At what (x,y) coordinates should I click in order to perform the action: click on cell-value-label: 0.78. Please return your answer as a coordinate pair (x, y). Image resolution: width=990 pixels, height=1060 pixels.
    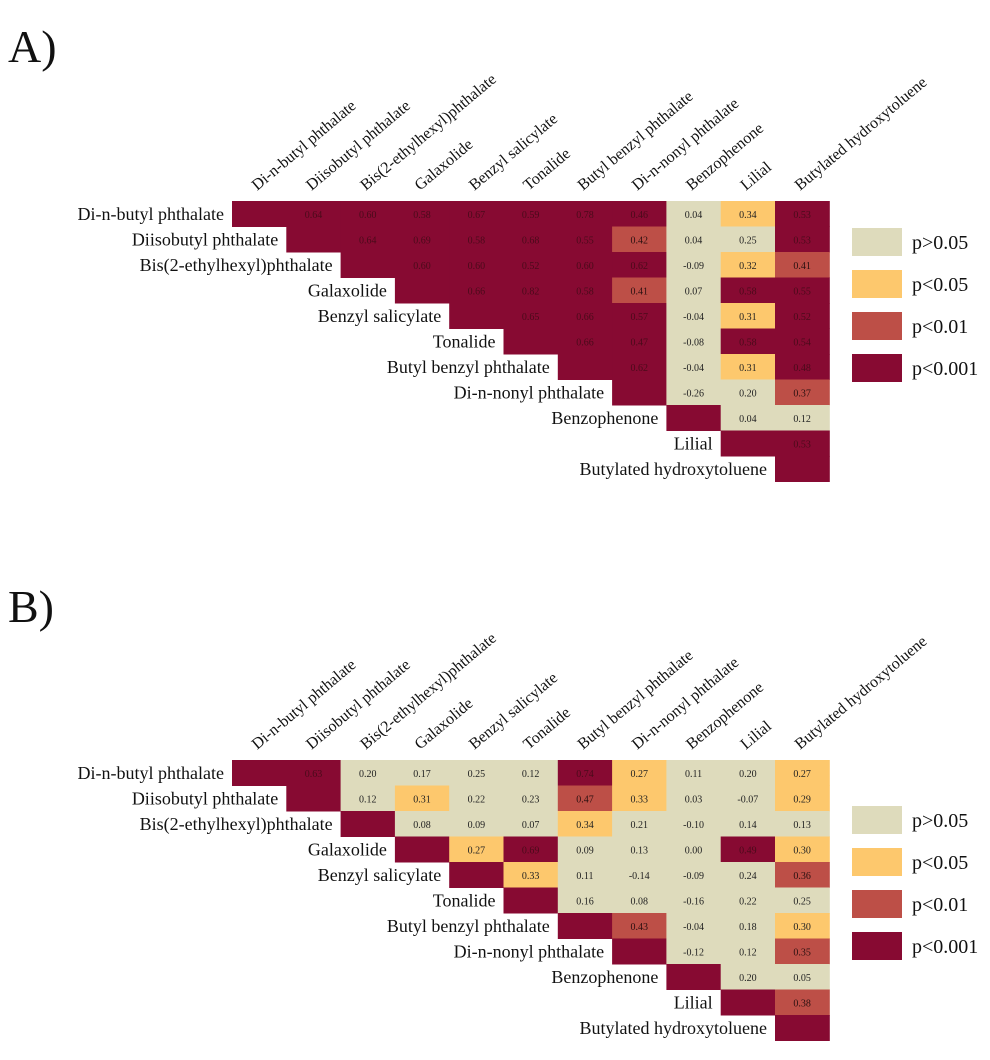
    Looking at the image, I should click on (585, 215).